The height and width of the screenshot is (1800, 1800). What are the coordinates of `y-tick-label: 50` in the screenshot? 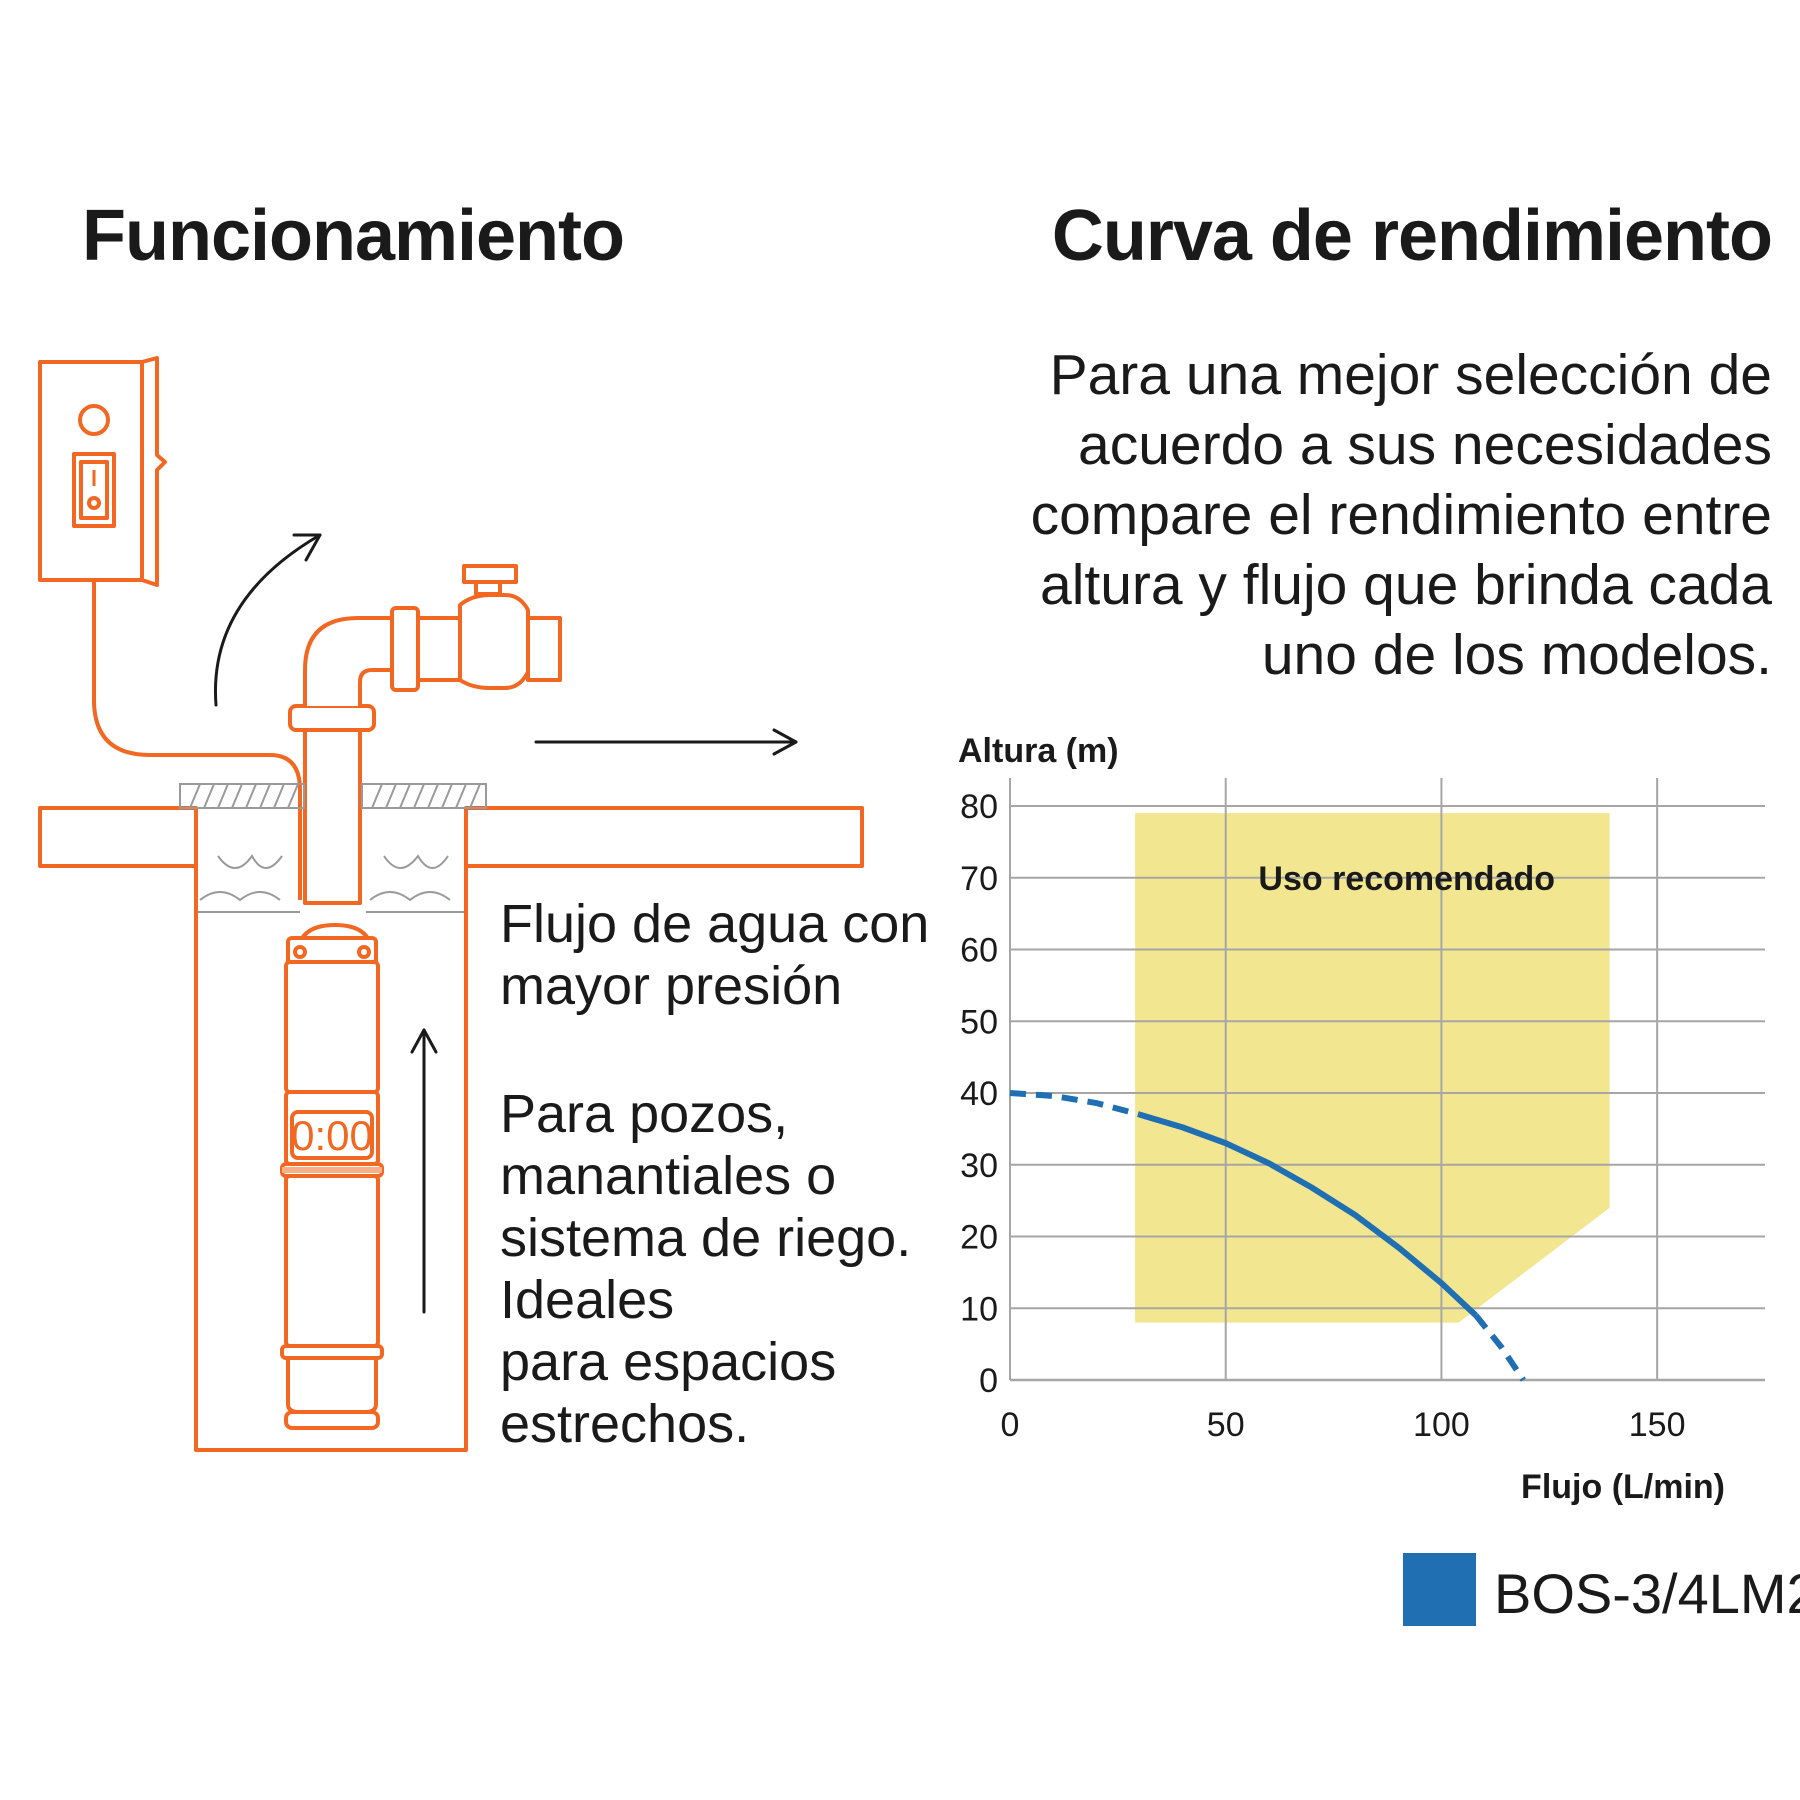 It's located at (979, 1022).